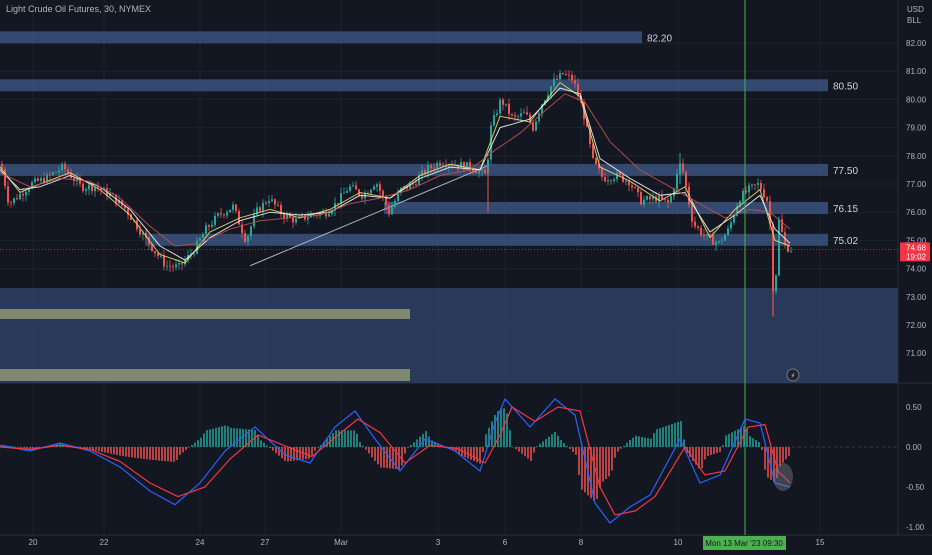 The height and width of the screenshot is (555, 932). What do you see at coordinates (205, 314) in the screenshot?
I see `support-band-upper` at bounding box center [205, 314].